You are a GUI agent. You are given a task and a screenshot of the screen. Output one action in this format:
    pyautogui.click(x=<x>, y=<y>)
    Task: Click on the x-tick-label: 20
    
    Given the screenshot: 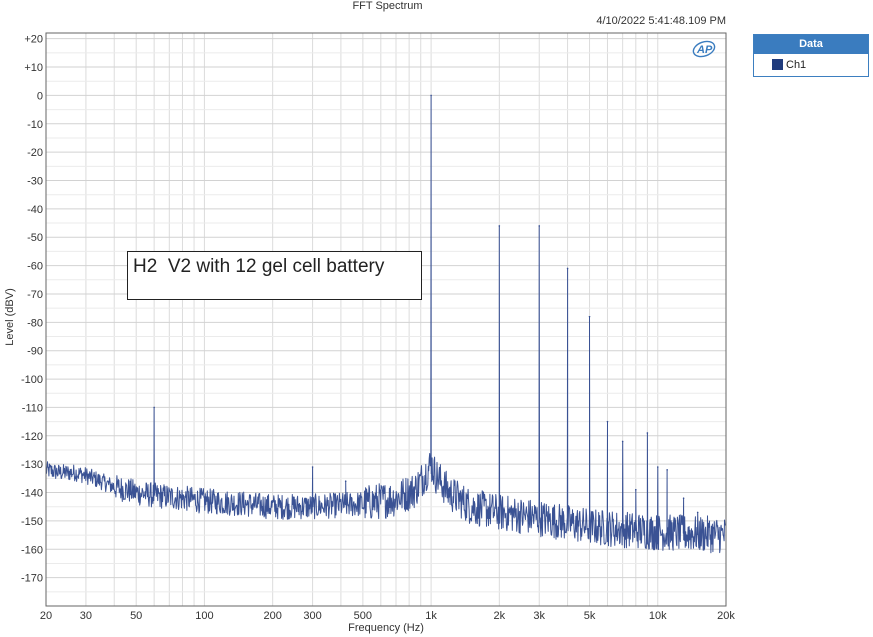 What is the action you would take?
    pyautogui.click(x=46, y=616)
    